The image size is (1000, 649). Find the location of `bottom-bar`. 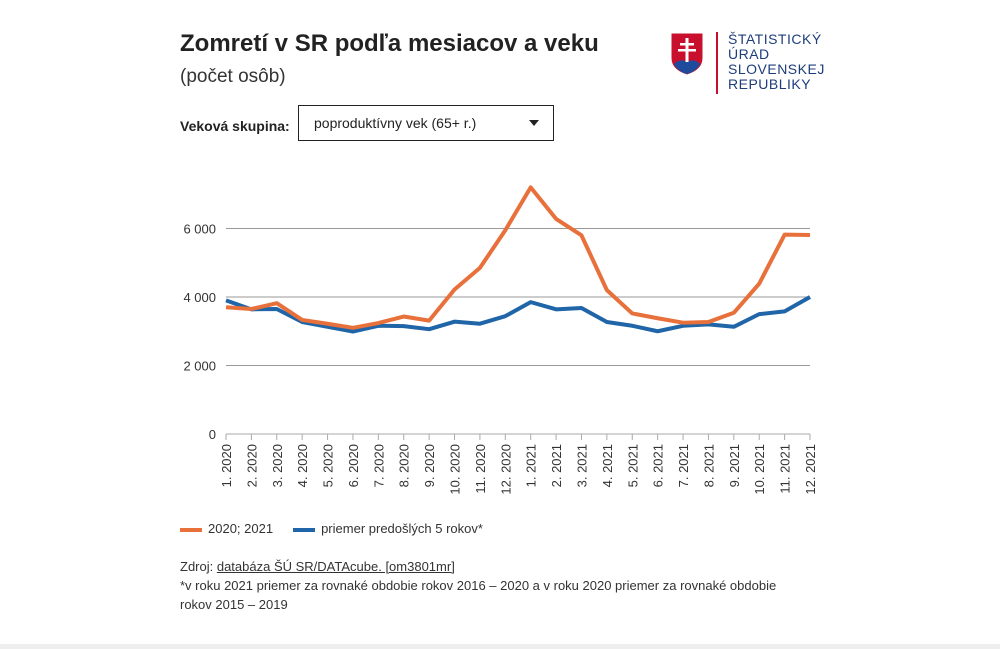

bottom-bar is located at coordinates (500, 646).